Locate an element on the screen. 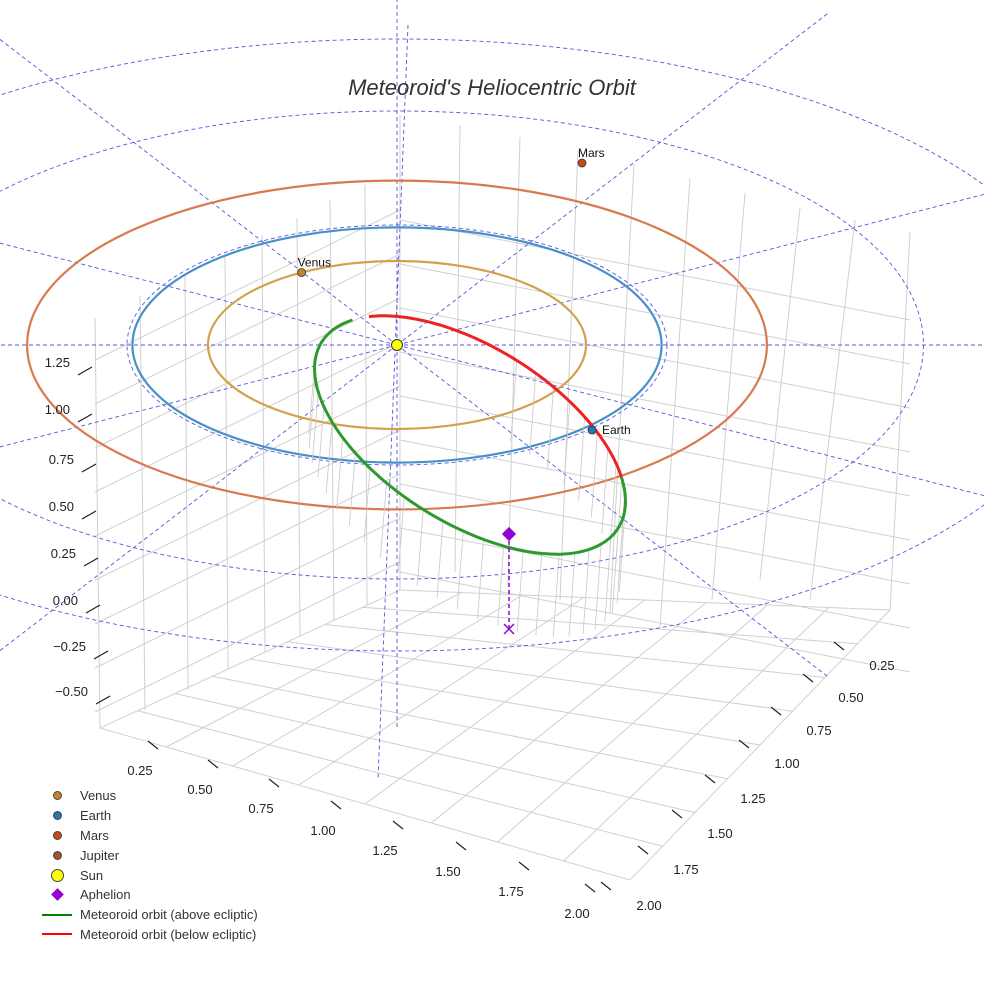 This screenshot has width=984, height=984. x-tick-label: 0.25 is located at coordinates (139, 770).